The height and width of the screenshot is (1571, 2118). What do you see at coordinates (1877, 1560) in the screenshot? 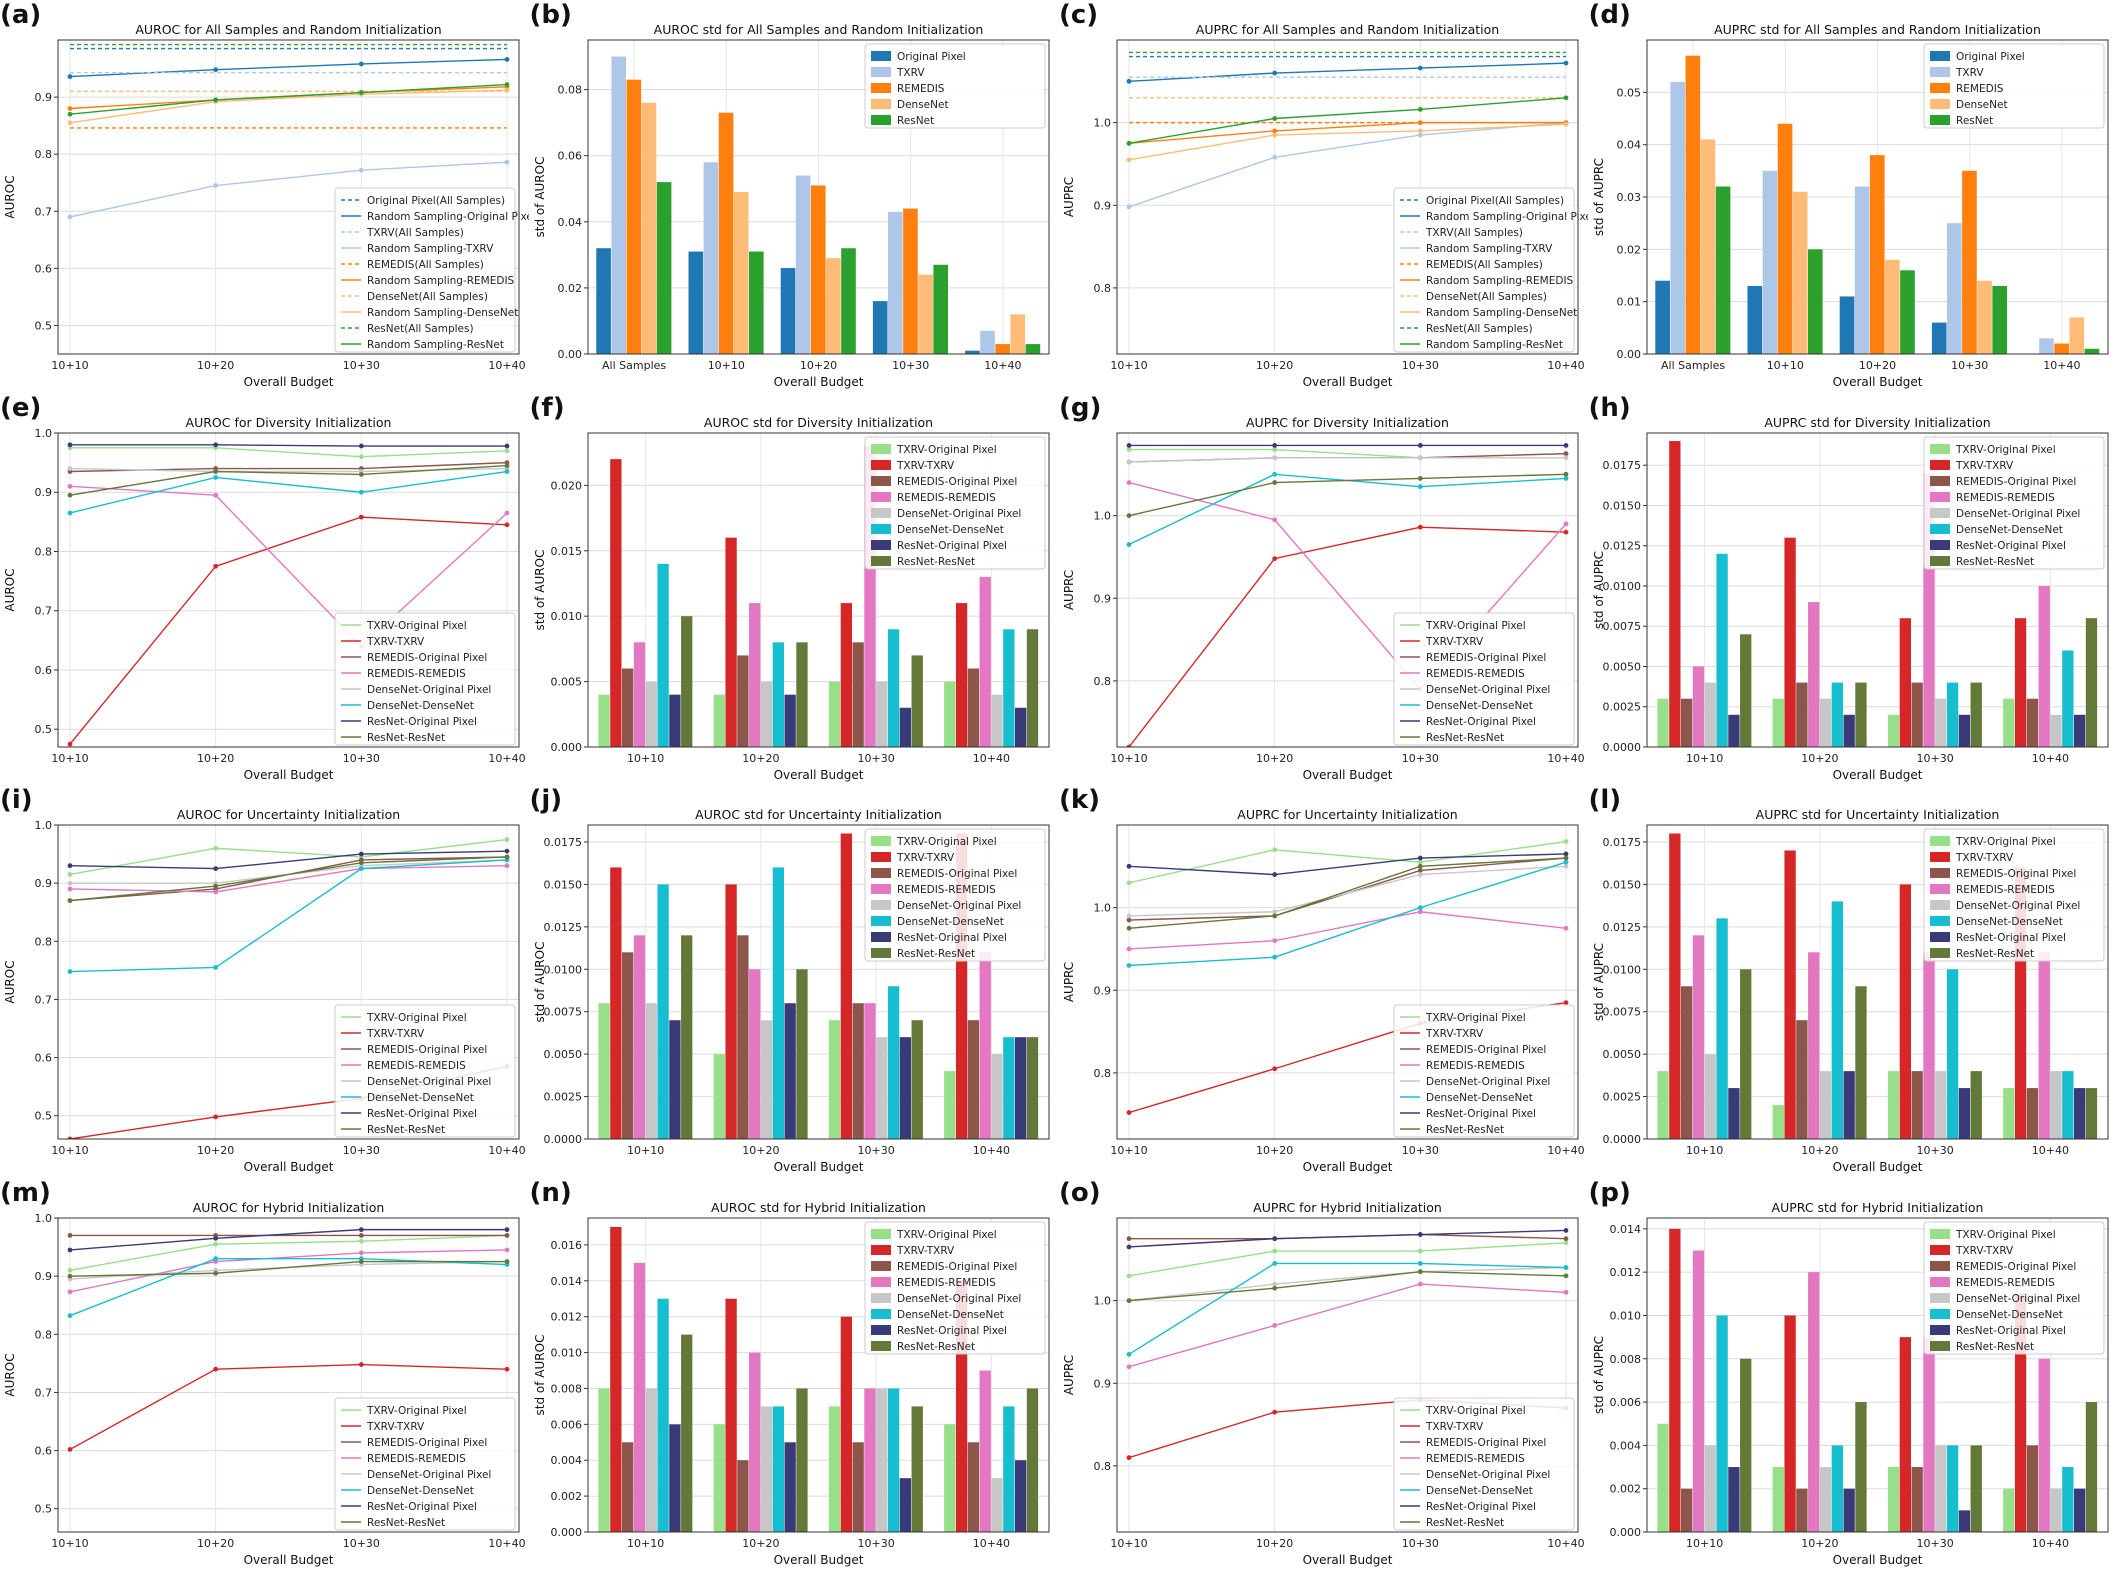
I see `x-axis-label: Overall Budget` at bounding box center [1877, 1560].